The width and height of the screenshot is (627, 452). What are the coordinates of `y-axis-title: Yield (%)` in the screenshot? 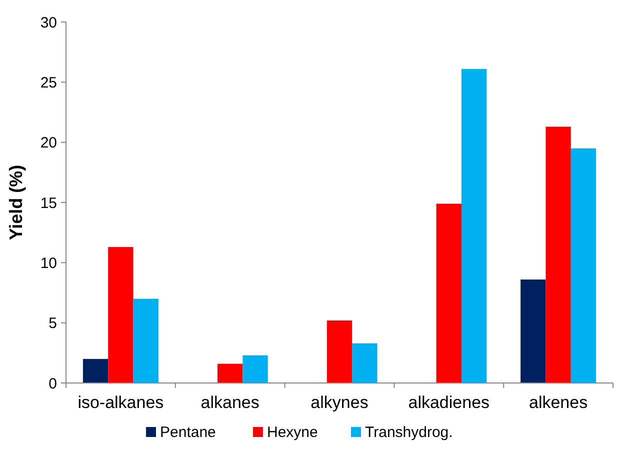 It's located at (16, 202).